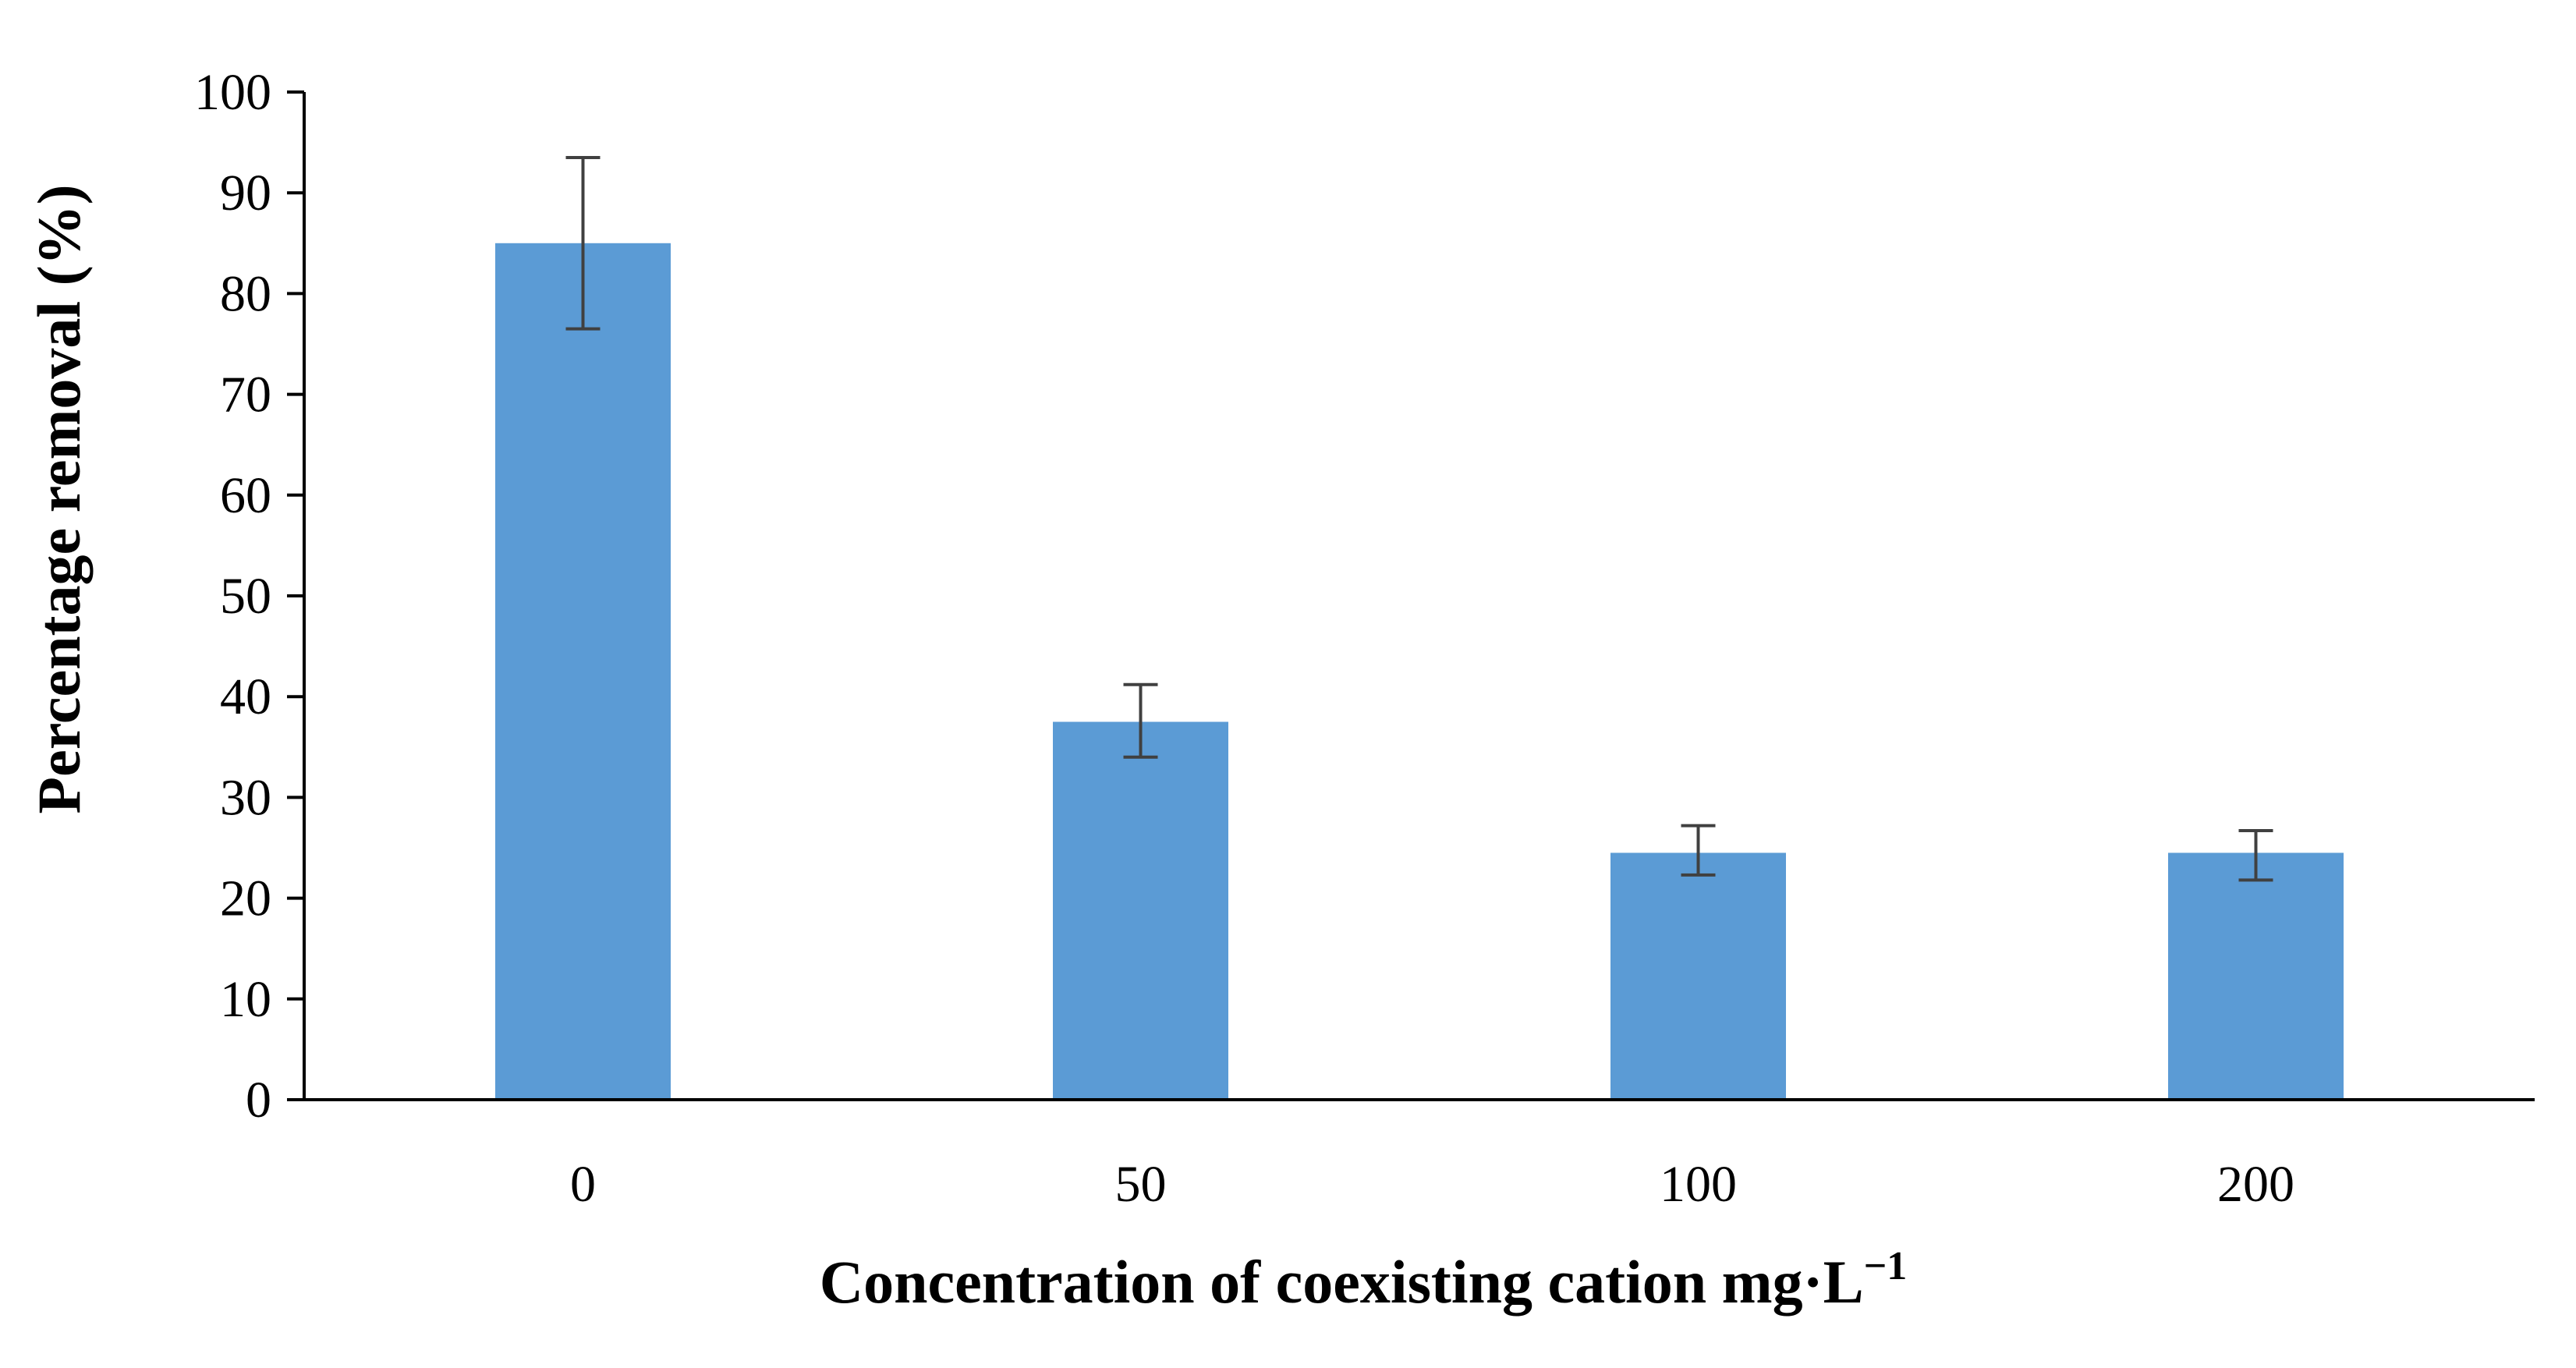 This screenshot has height=1368, width=2576. What do you see at coordinates (583, 1184) in the screenshot?
I see `x-tick-label: 0` at bounding box center [583, 1184].